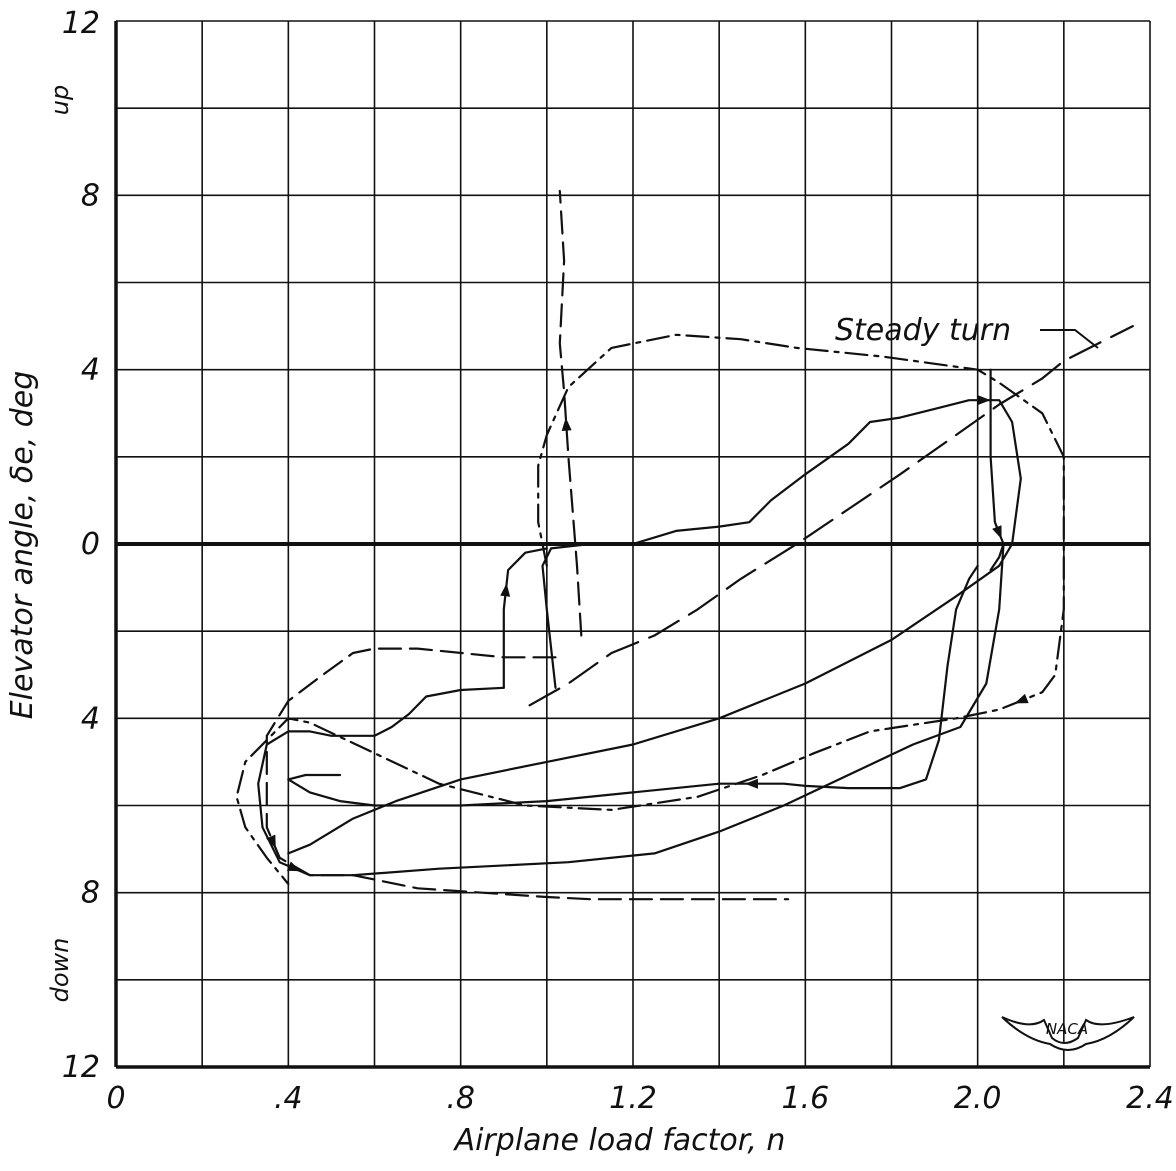 This screenshot has width=1176, height=1171. Describe the element at coordinates (60, 970) in the screenshot. I see `y-direction-down: down` at that location.